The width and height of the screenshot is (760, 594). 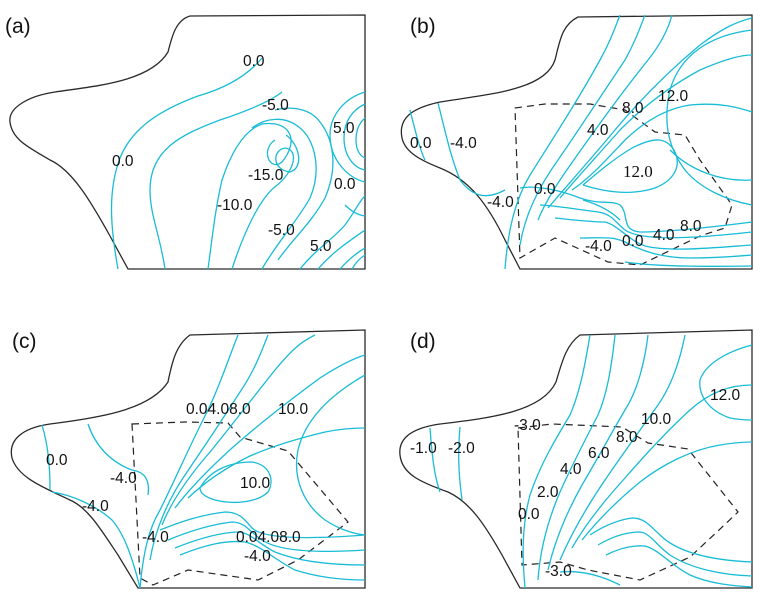 I want to click on panel-a-letter: (a), so click(x=18, y=26).